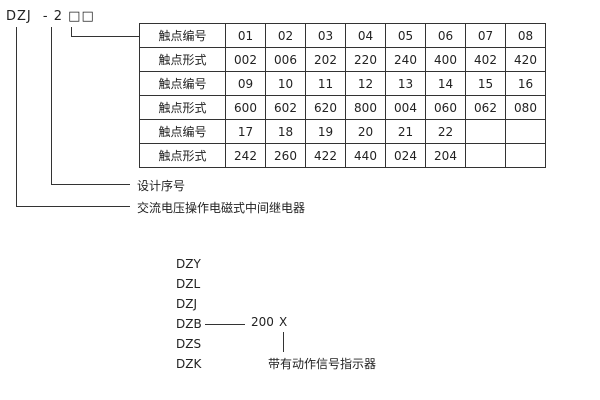  I want to click on table-cell: 15, so click(485, 83).